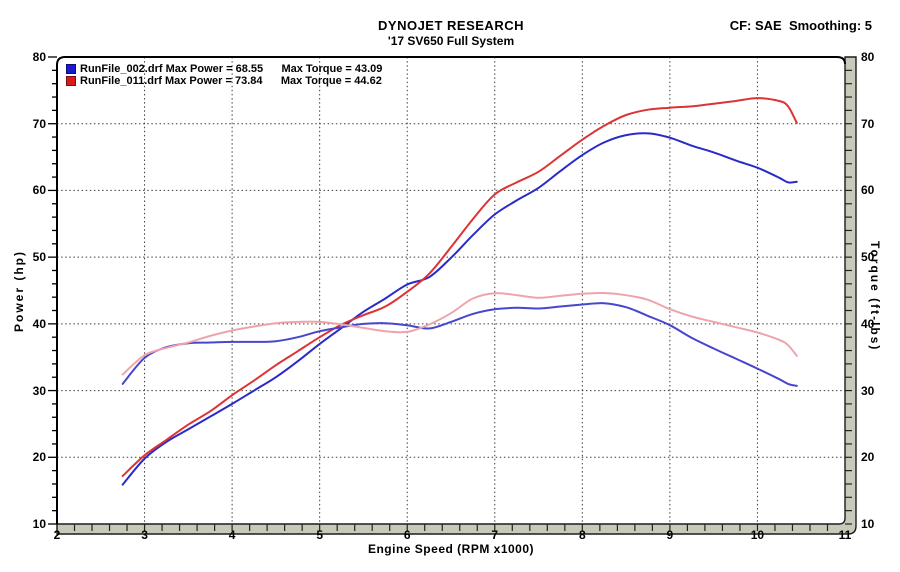  I want to click on tick-label: 2, so click(57, 535).